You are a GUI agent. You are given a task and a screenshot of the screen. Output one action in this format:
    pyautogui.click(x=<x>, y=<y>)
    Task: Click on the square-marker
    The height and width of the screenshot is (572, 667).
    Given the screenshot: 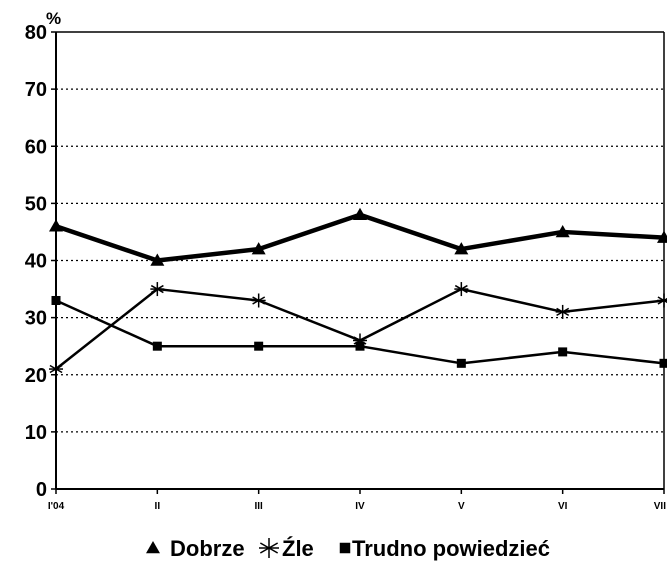 What is the action you would take?
    pyautogui.click(x=345, y=548)
    